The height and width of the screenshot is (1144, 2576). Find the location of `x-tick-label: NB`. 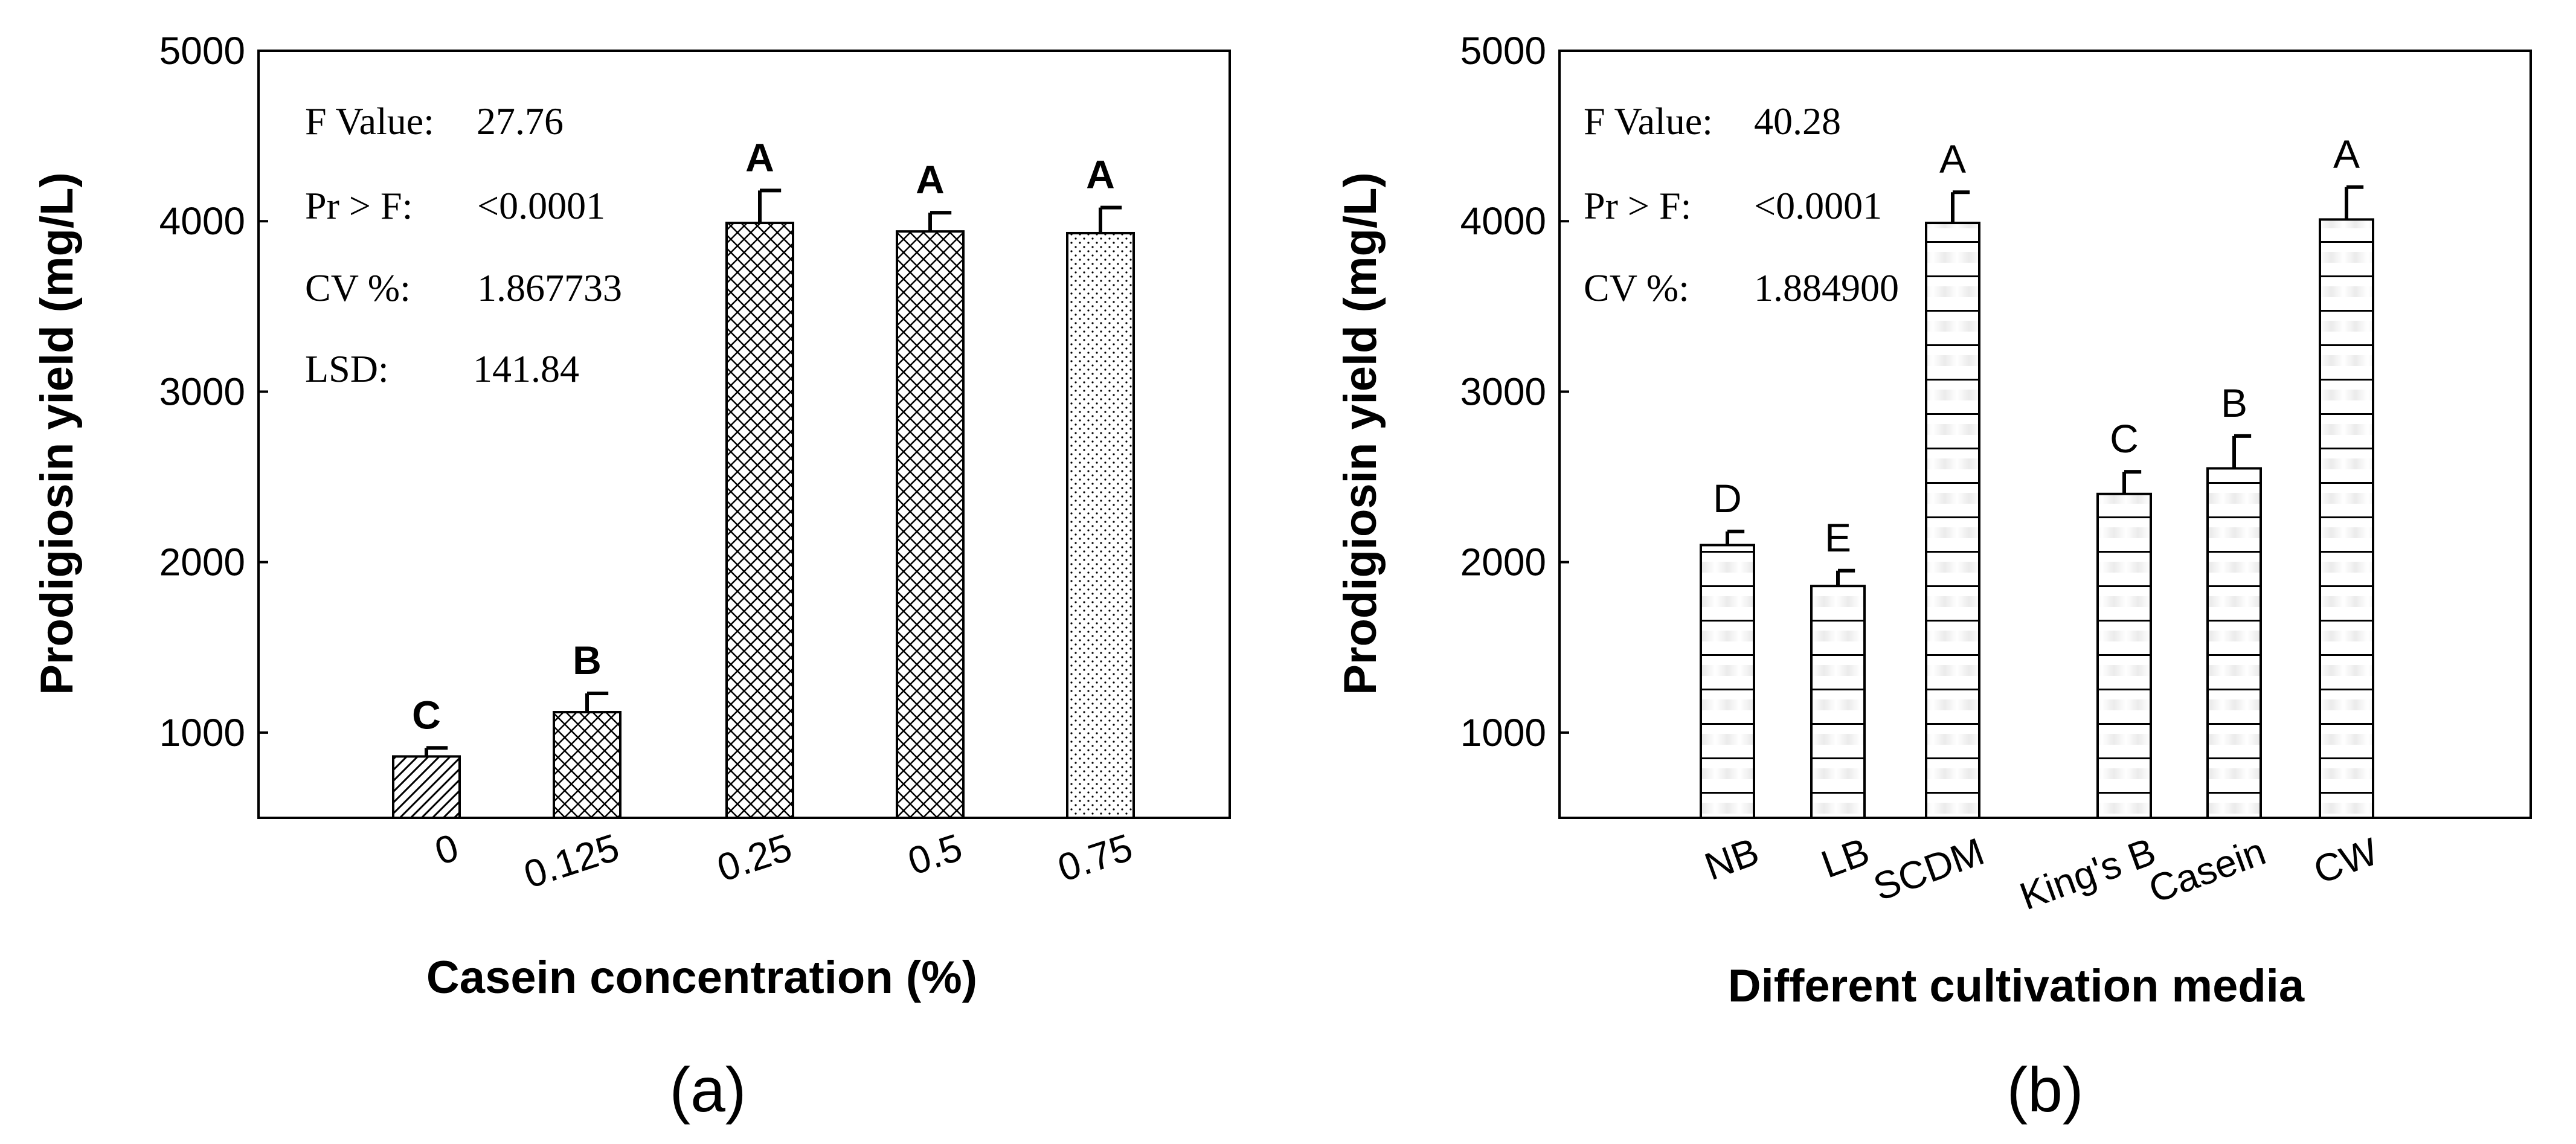

x-tick-label: NB is located at coordinates (1731, 859).